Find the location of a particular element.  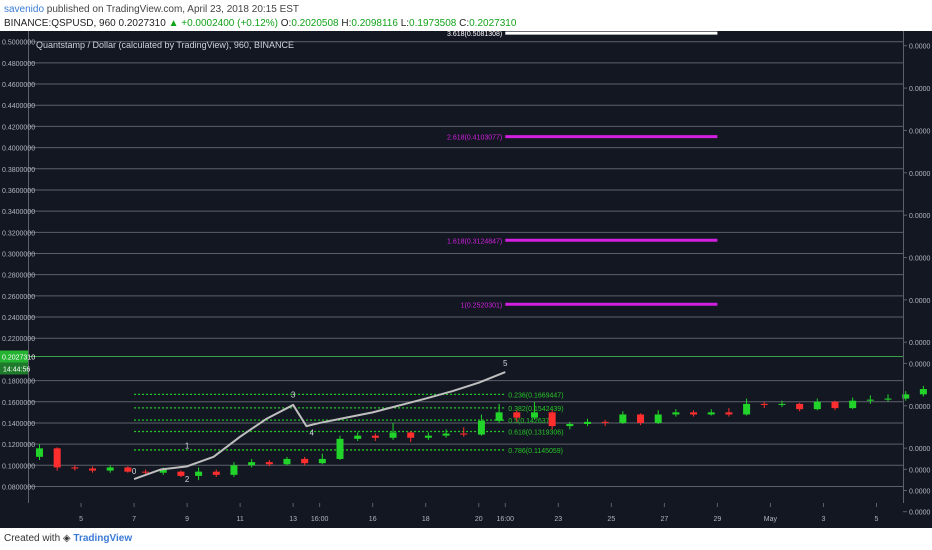

price-tick-label: 0.3200000 is located at coordinates (18, 233).